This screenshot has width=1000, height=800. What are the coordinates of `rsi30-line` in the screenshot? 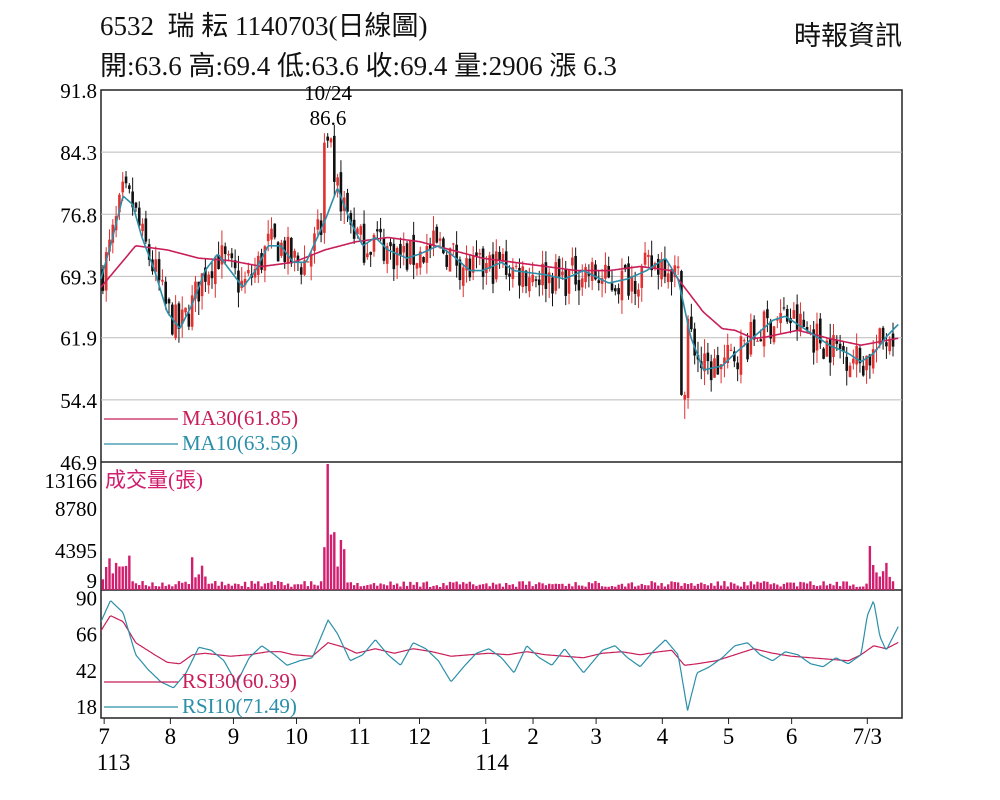 It's located at (499, 640).